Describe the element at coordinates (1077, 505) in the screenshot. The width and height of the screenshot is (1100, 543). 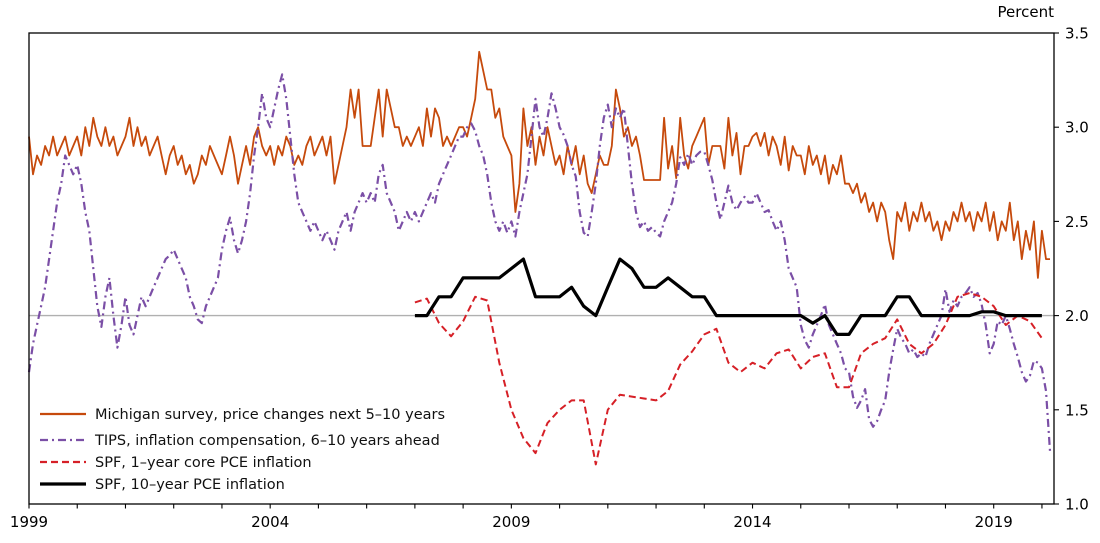
I see `y-axis-label: 1.0` at that location.